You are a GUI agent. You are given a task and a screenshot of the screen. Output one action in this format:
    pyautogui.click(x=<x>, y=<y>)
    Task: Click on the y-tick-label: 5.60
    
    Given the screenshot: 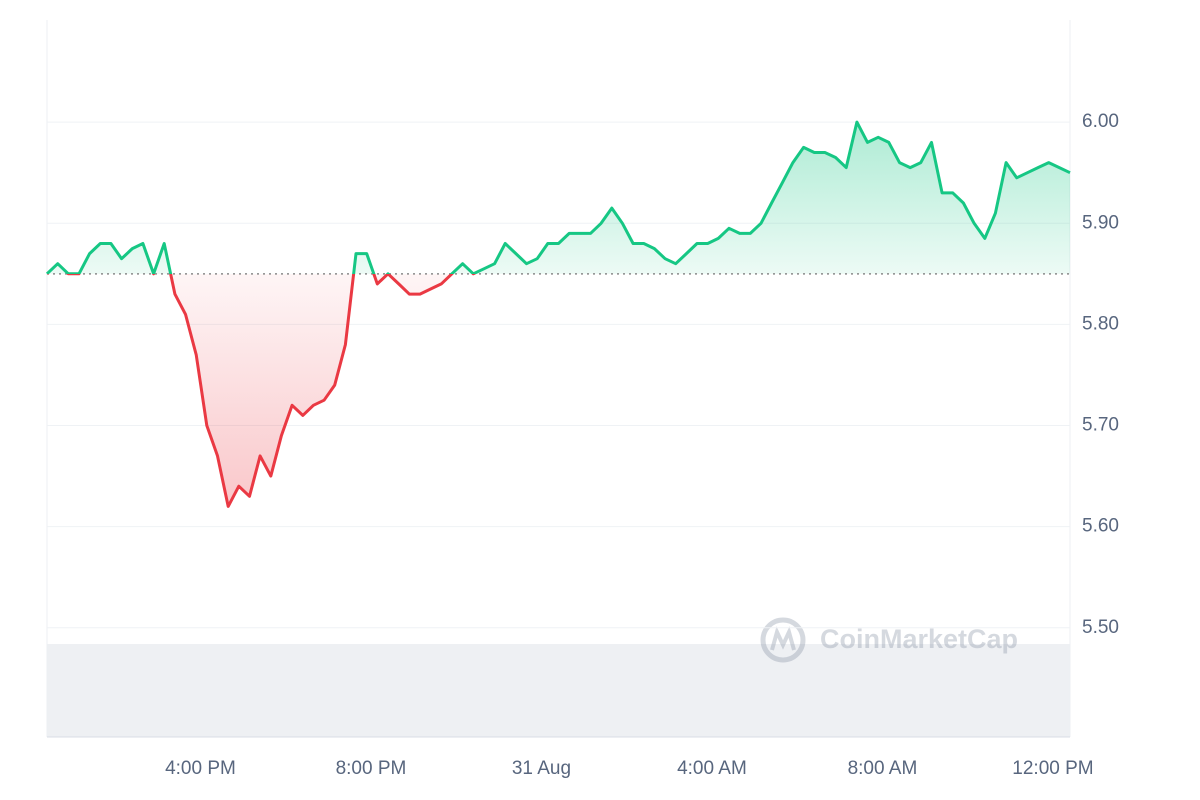 What is the action you would take?
    pyautogui.click(x=1100, y=526)
    